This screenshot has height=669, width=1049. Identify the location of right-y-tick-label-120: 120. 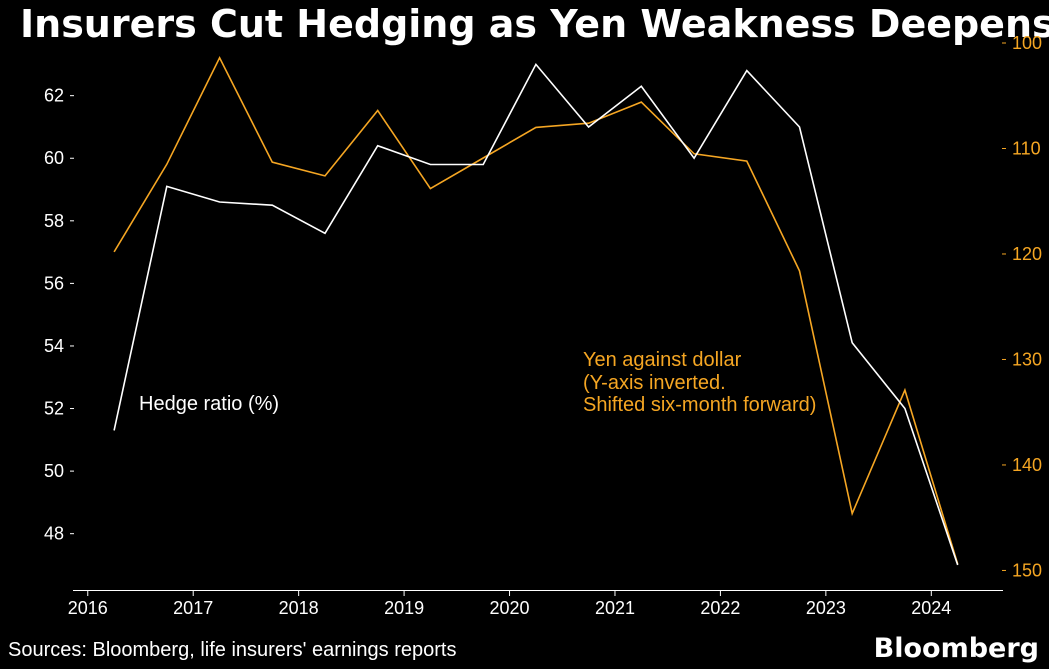
(1027, 254).